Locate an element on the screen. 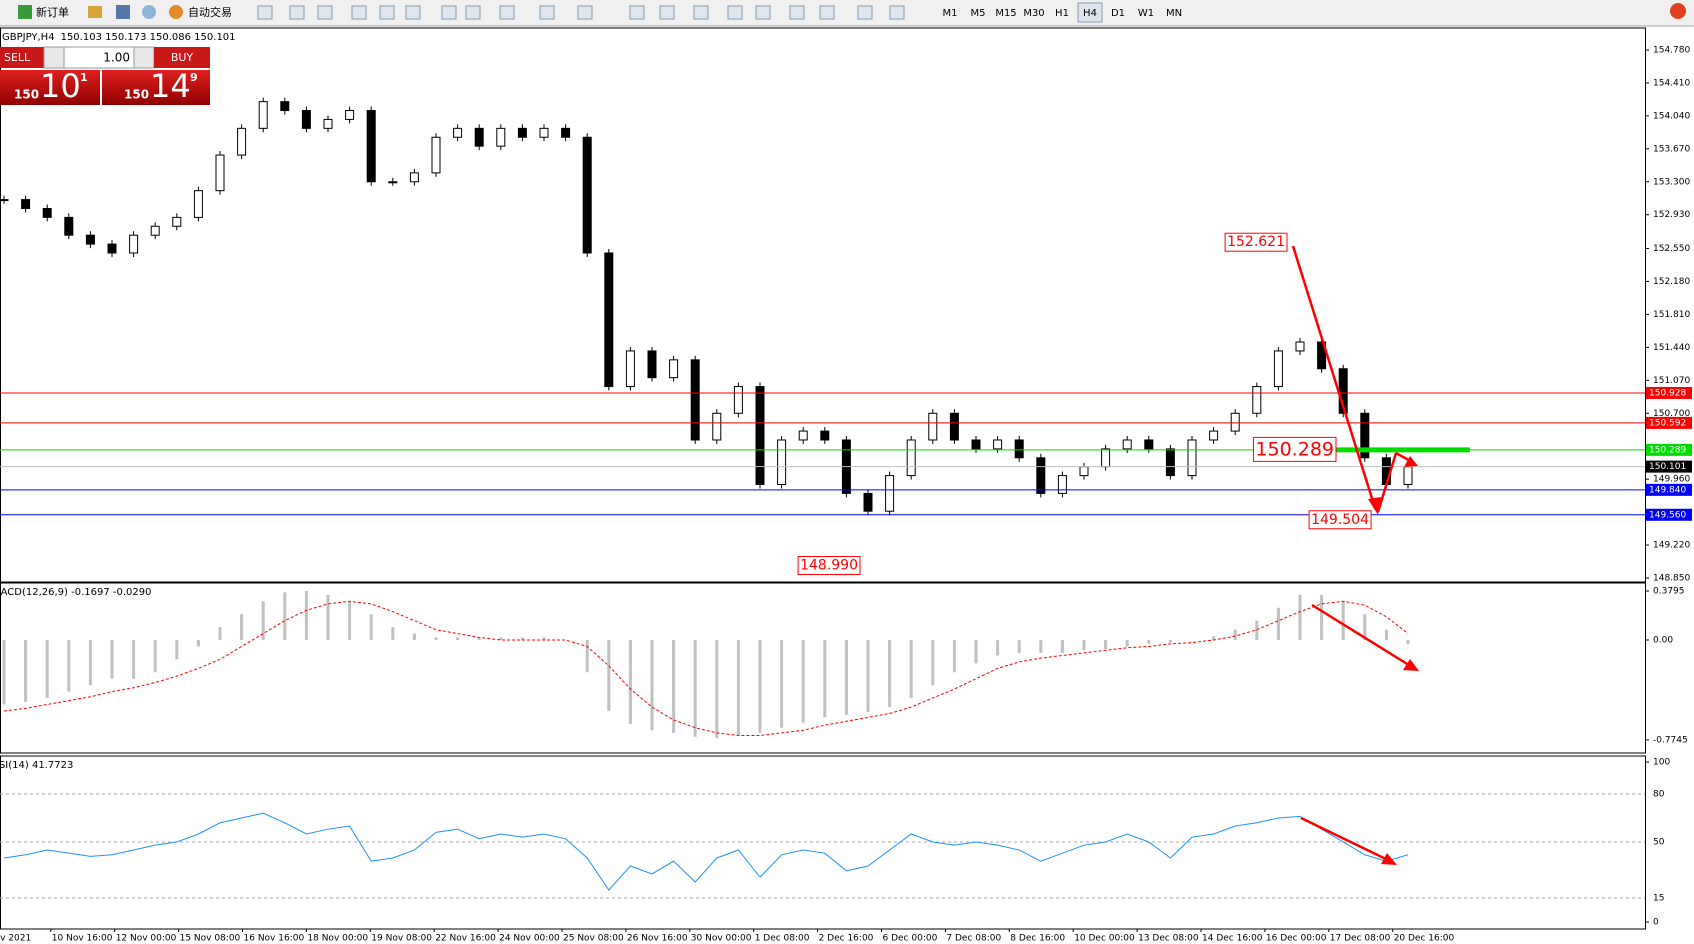  buy-label: BUY is located at coordinates (182, 57).